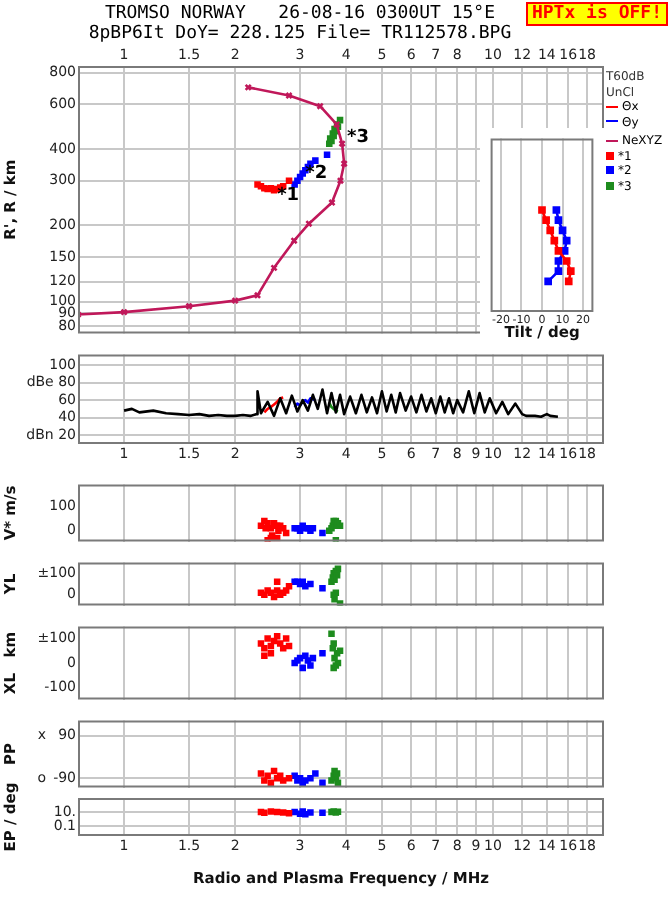 The image size is (670, 902). What do you see at coordinates (288, 196) in the screenshot?
I see `annotation: *1` at bounding box center [288, 196].